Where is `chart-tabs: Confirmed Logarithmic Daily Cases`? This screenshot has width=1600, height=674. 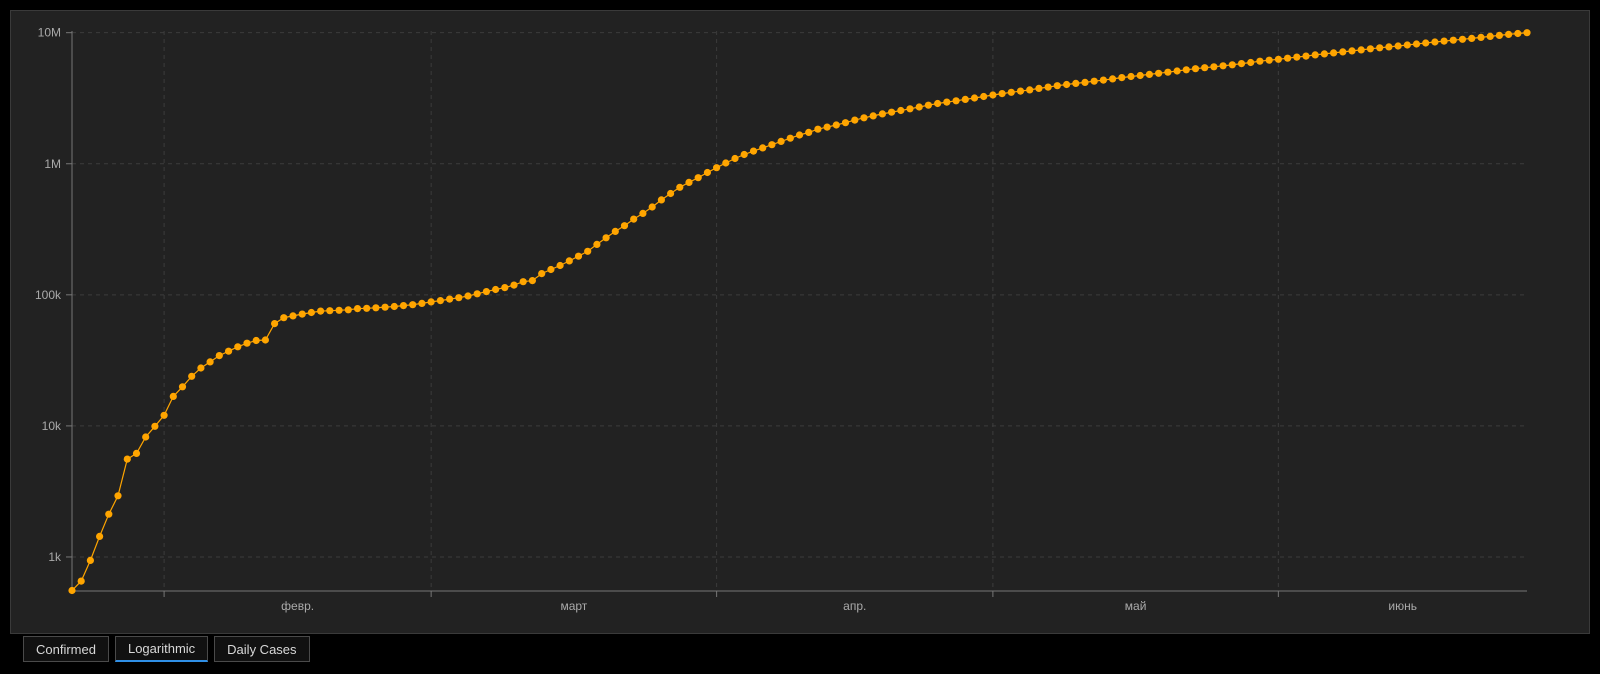
chart-tabs: Confirmed Logarithmic Daily Cases is located at coordinates (166, 649).